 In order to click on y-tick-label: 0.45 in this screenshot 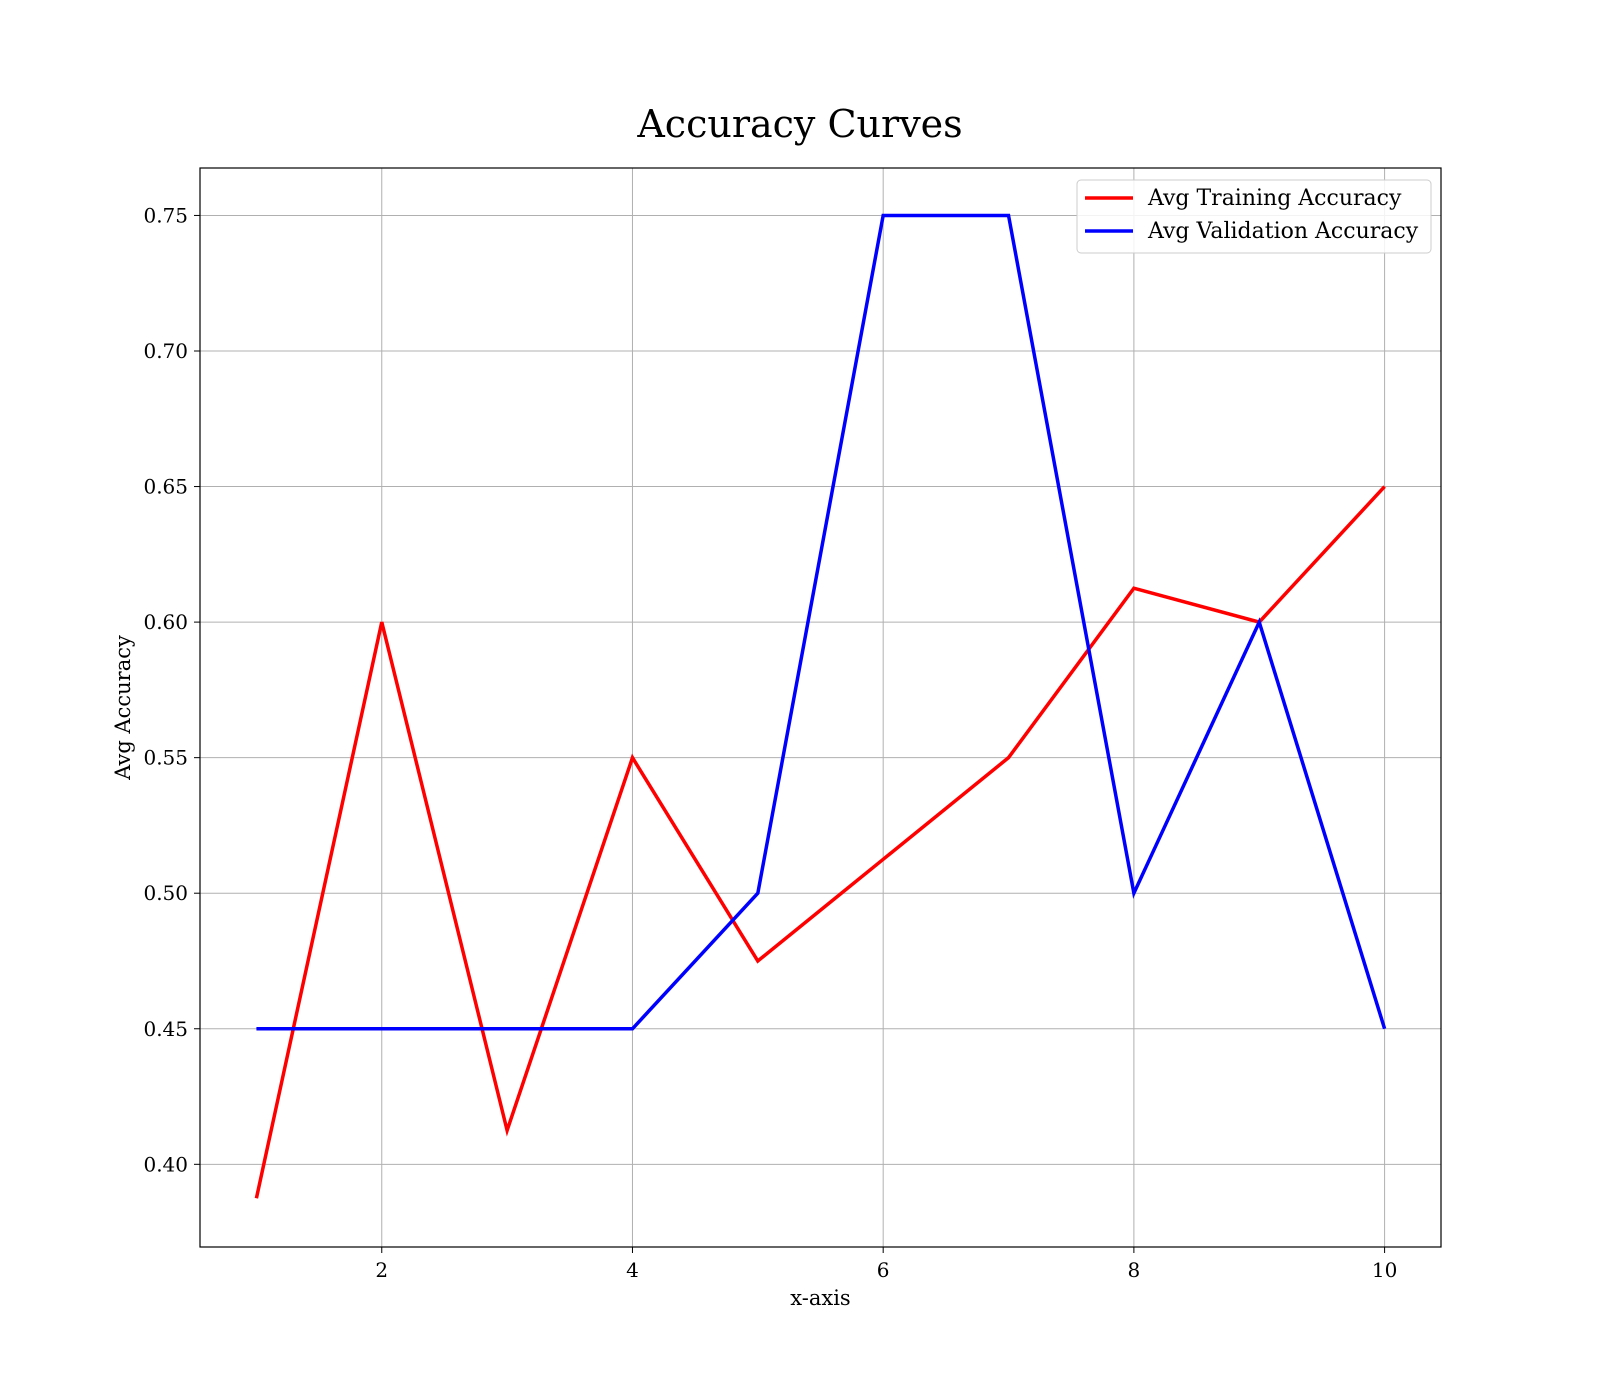, I will do `click(165, 1029)`.